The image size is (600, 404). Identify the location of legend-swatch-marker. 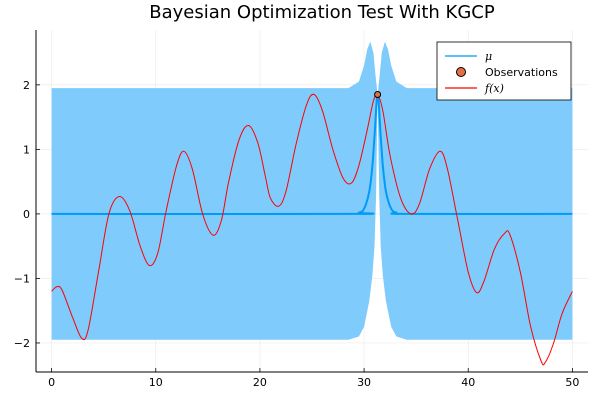
(461, 72).